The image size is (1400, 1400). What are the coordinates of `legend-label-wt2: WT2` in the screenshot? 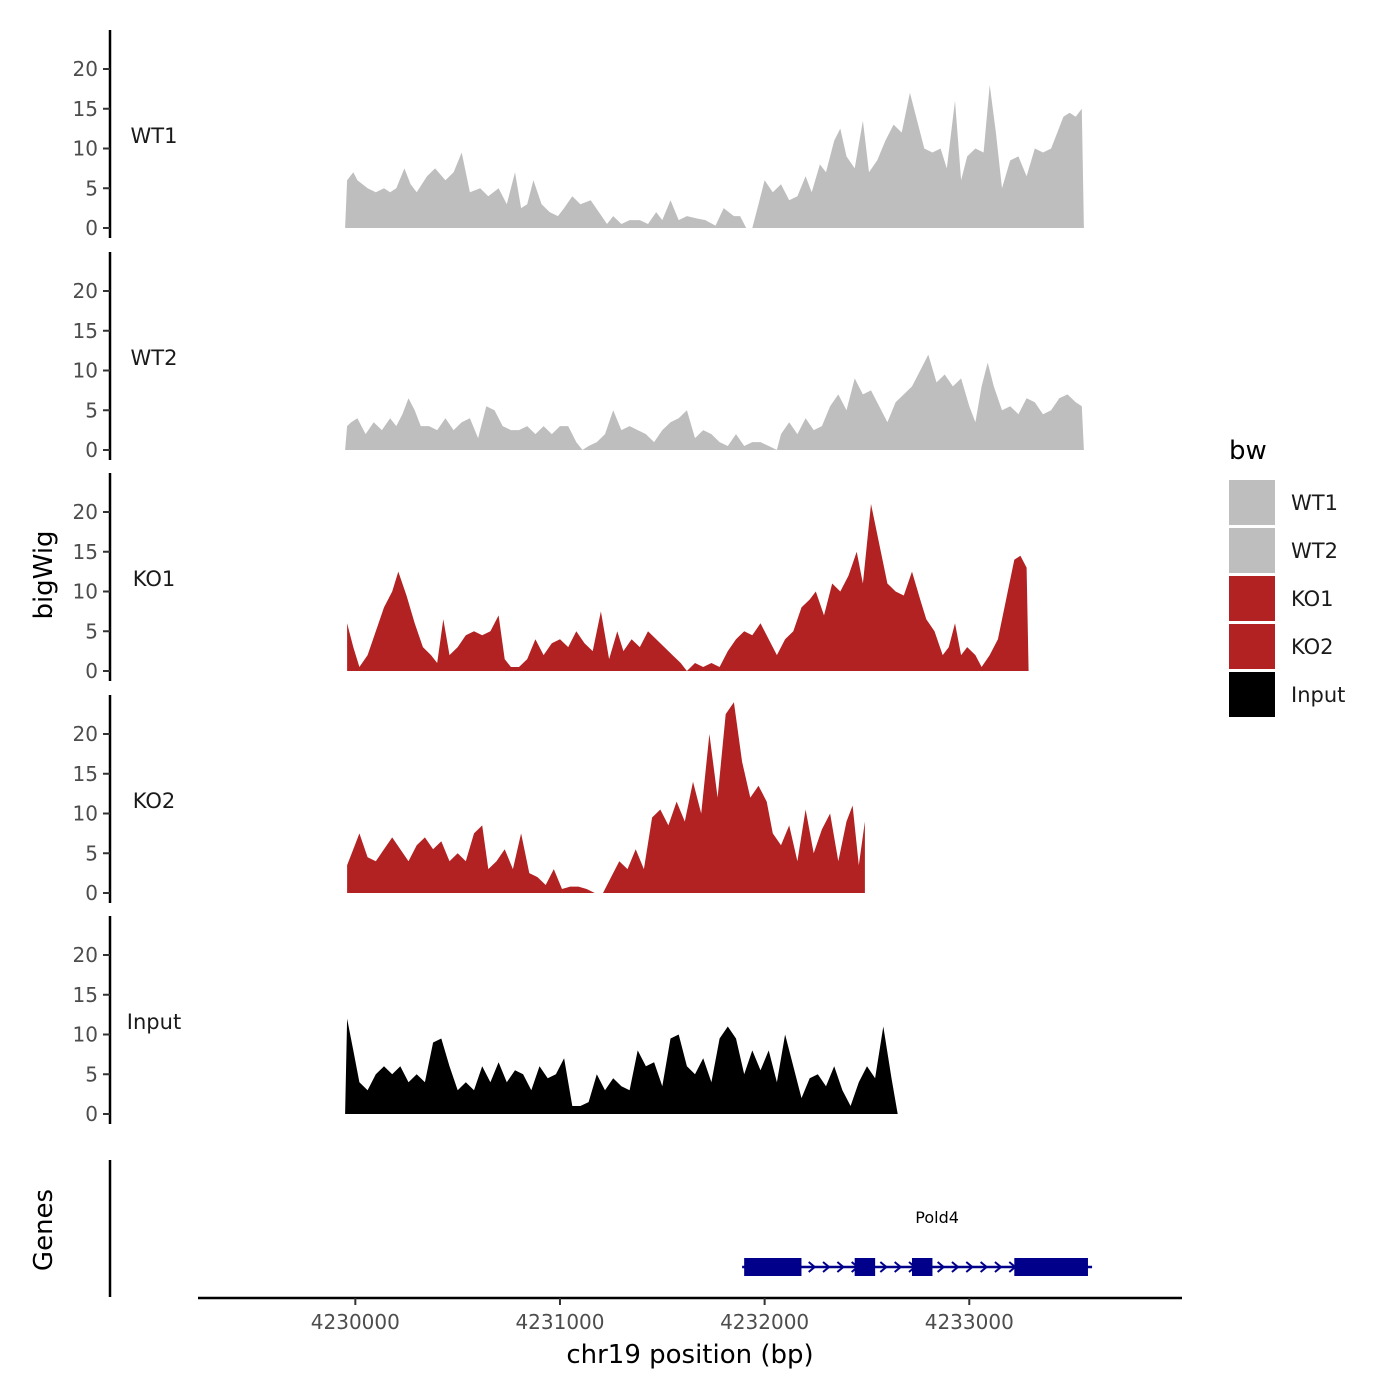 It's located at (1314, 551).